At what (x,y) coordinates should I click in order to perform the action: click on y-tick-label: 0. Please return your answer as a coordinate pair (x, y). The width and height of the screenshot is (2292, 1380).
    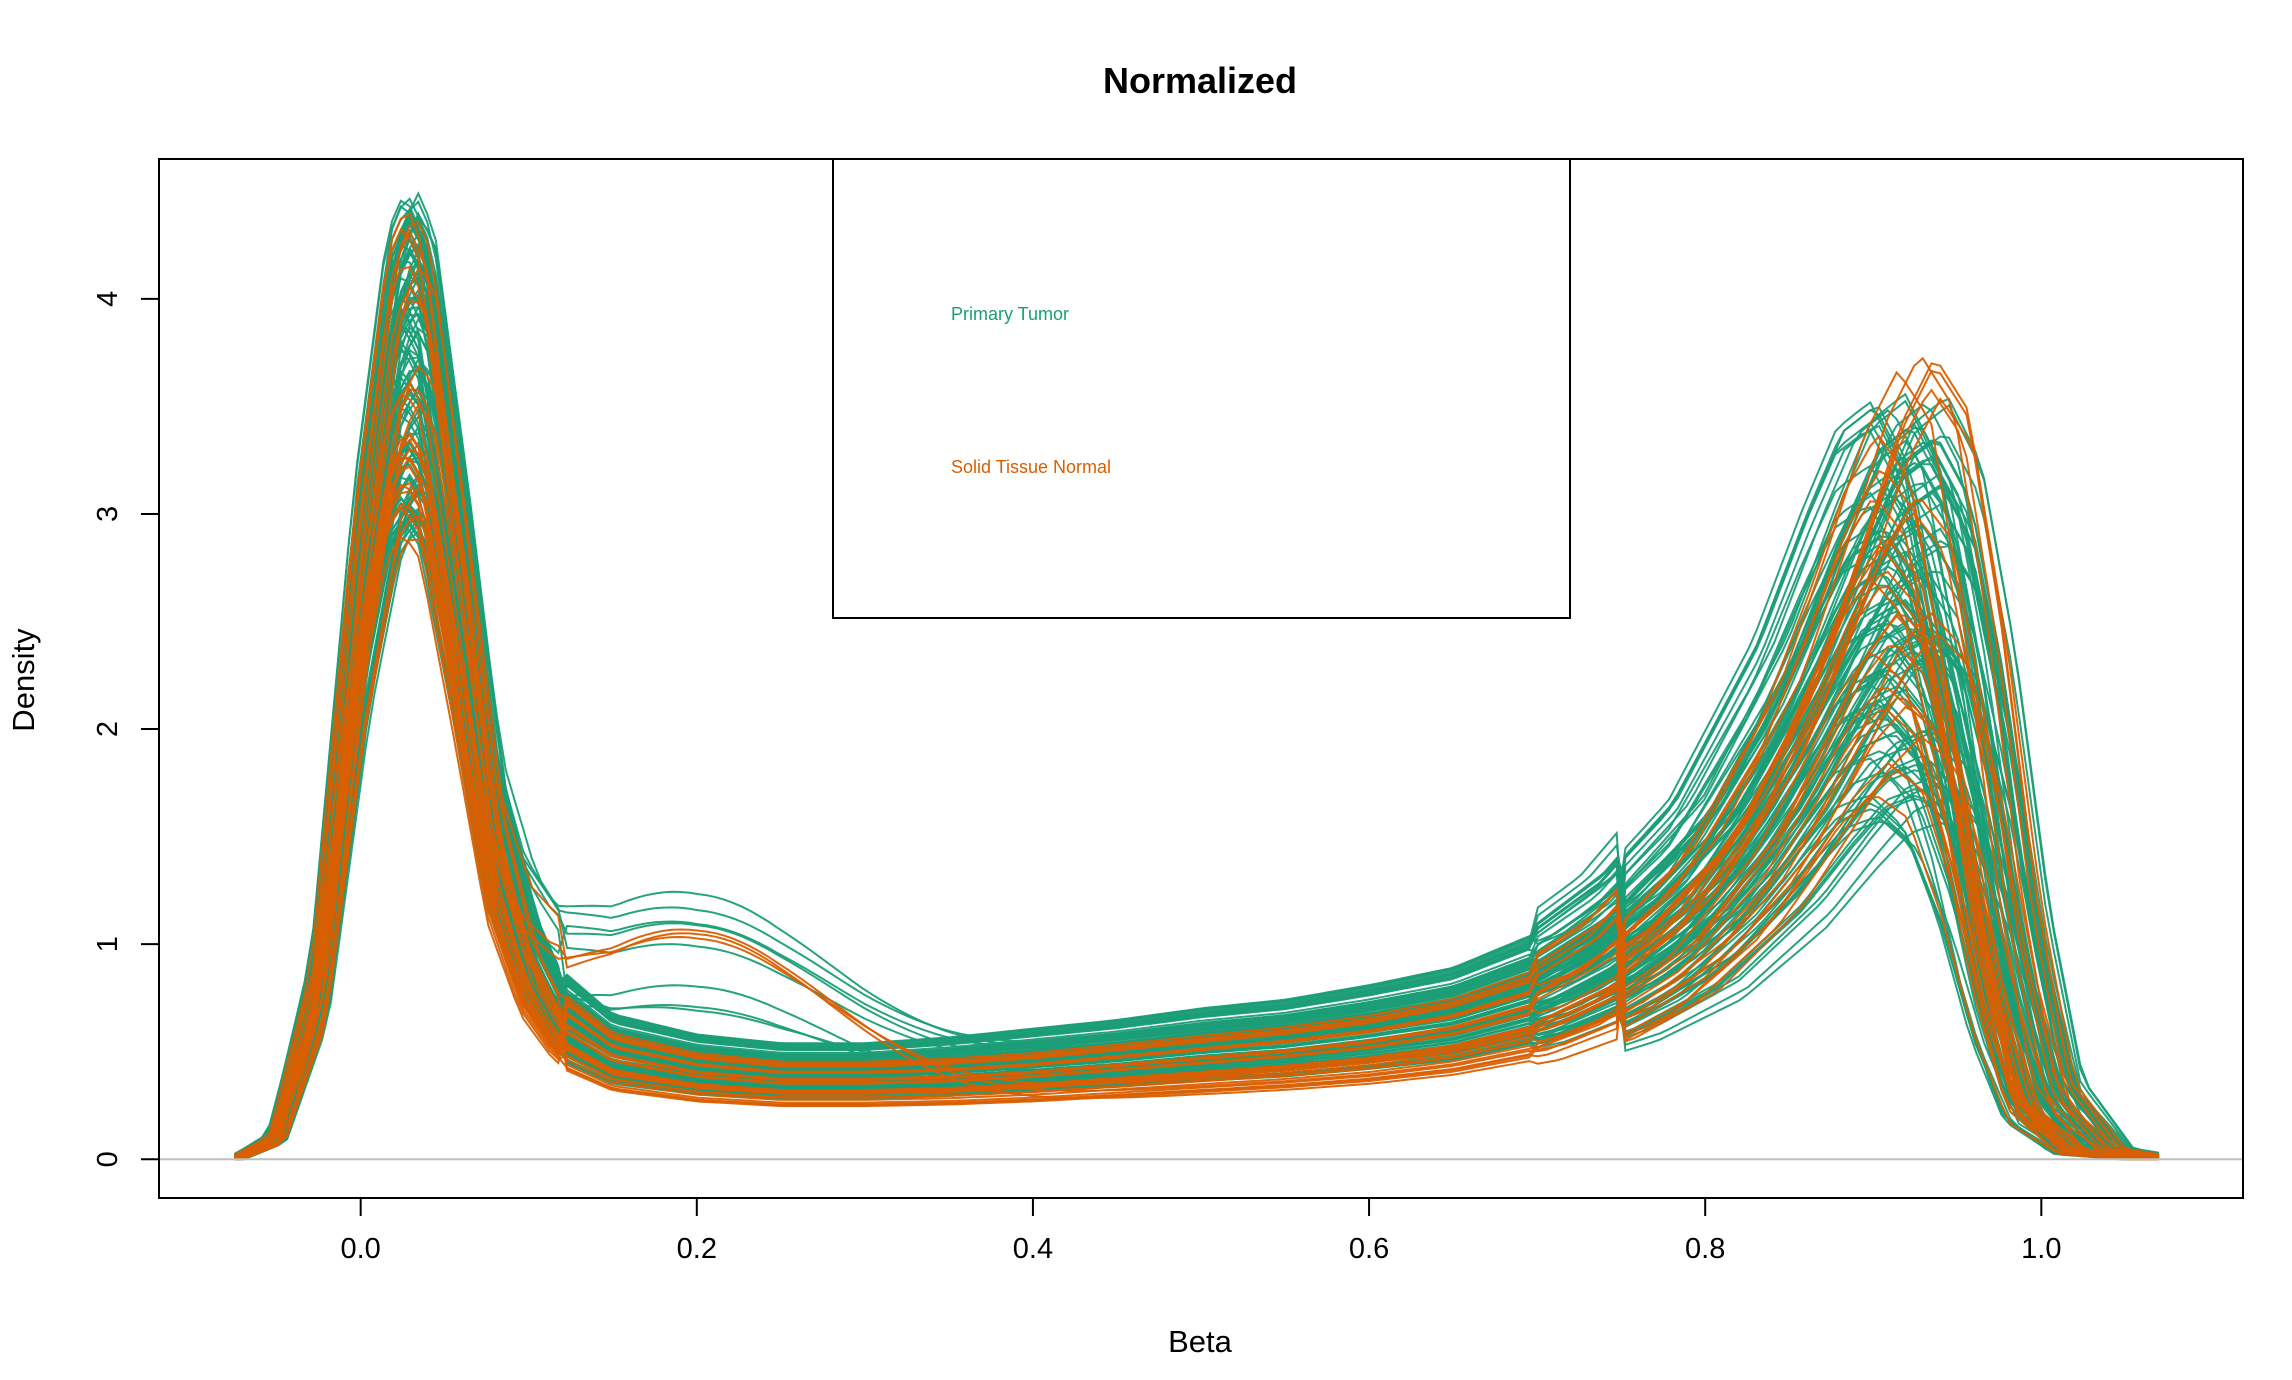
    Looking at the image, I should click on (108, 1159).